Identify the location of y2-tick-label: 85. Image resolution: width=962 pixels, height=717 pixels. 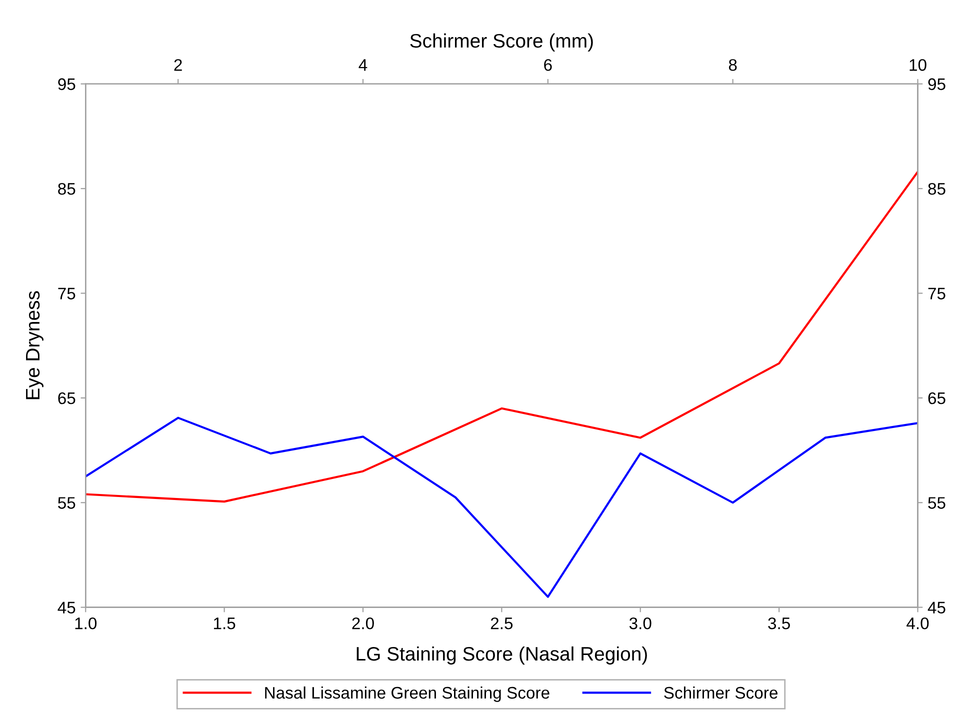
(937, 188).